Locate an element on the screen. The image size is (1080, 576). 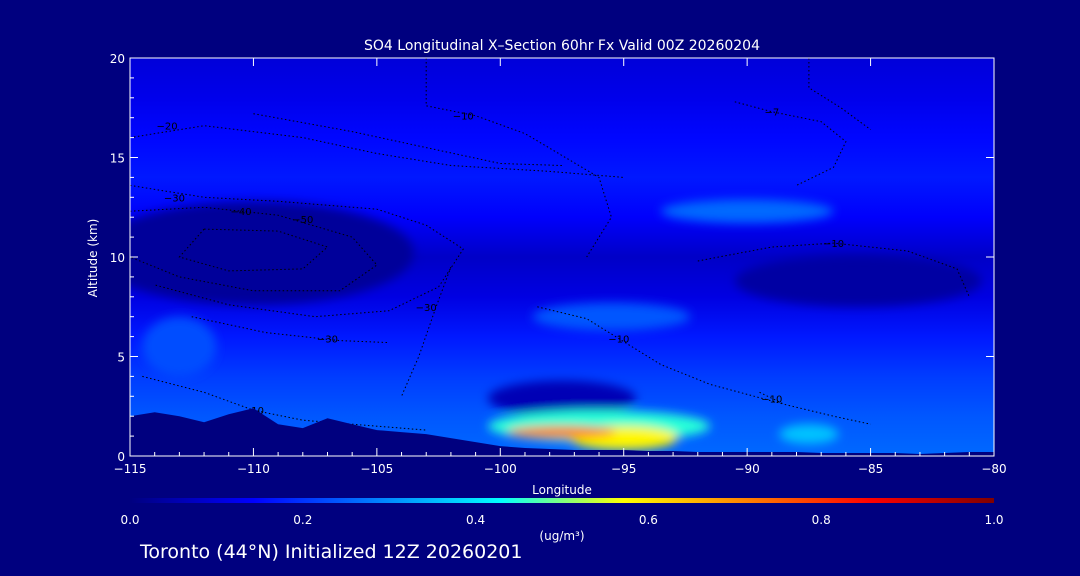
colorbar-tick-label: 0.0 is located at coordinates (129, 520).